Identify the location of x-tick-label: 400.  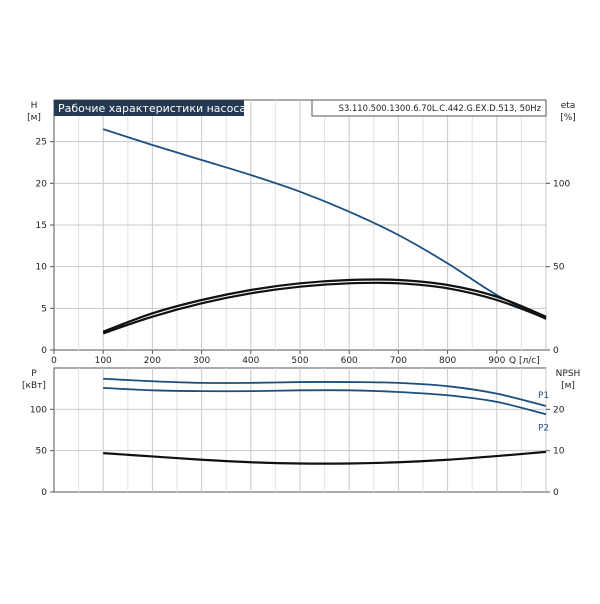
(250, 361).